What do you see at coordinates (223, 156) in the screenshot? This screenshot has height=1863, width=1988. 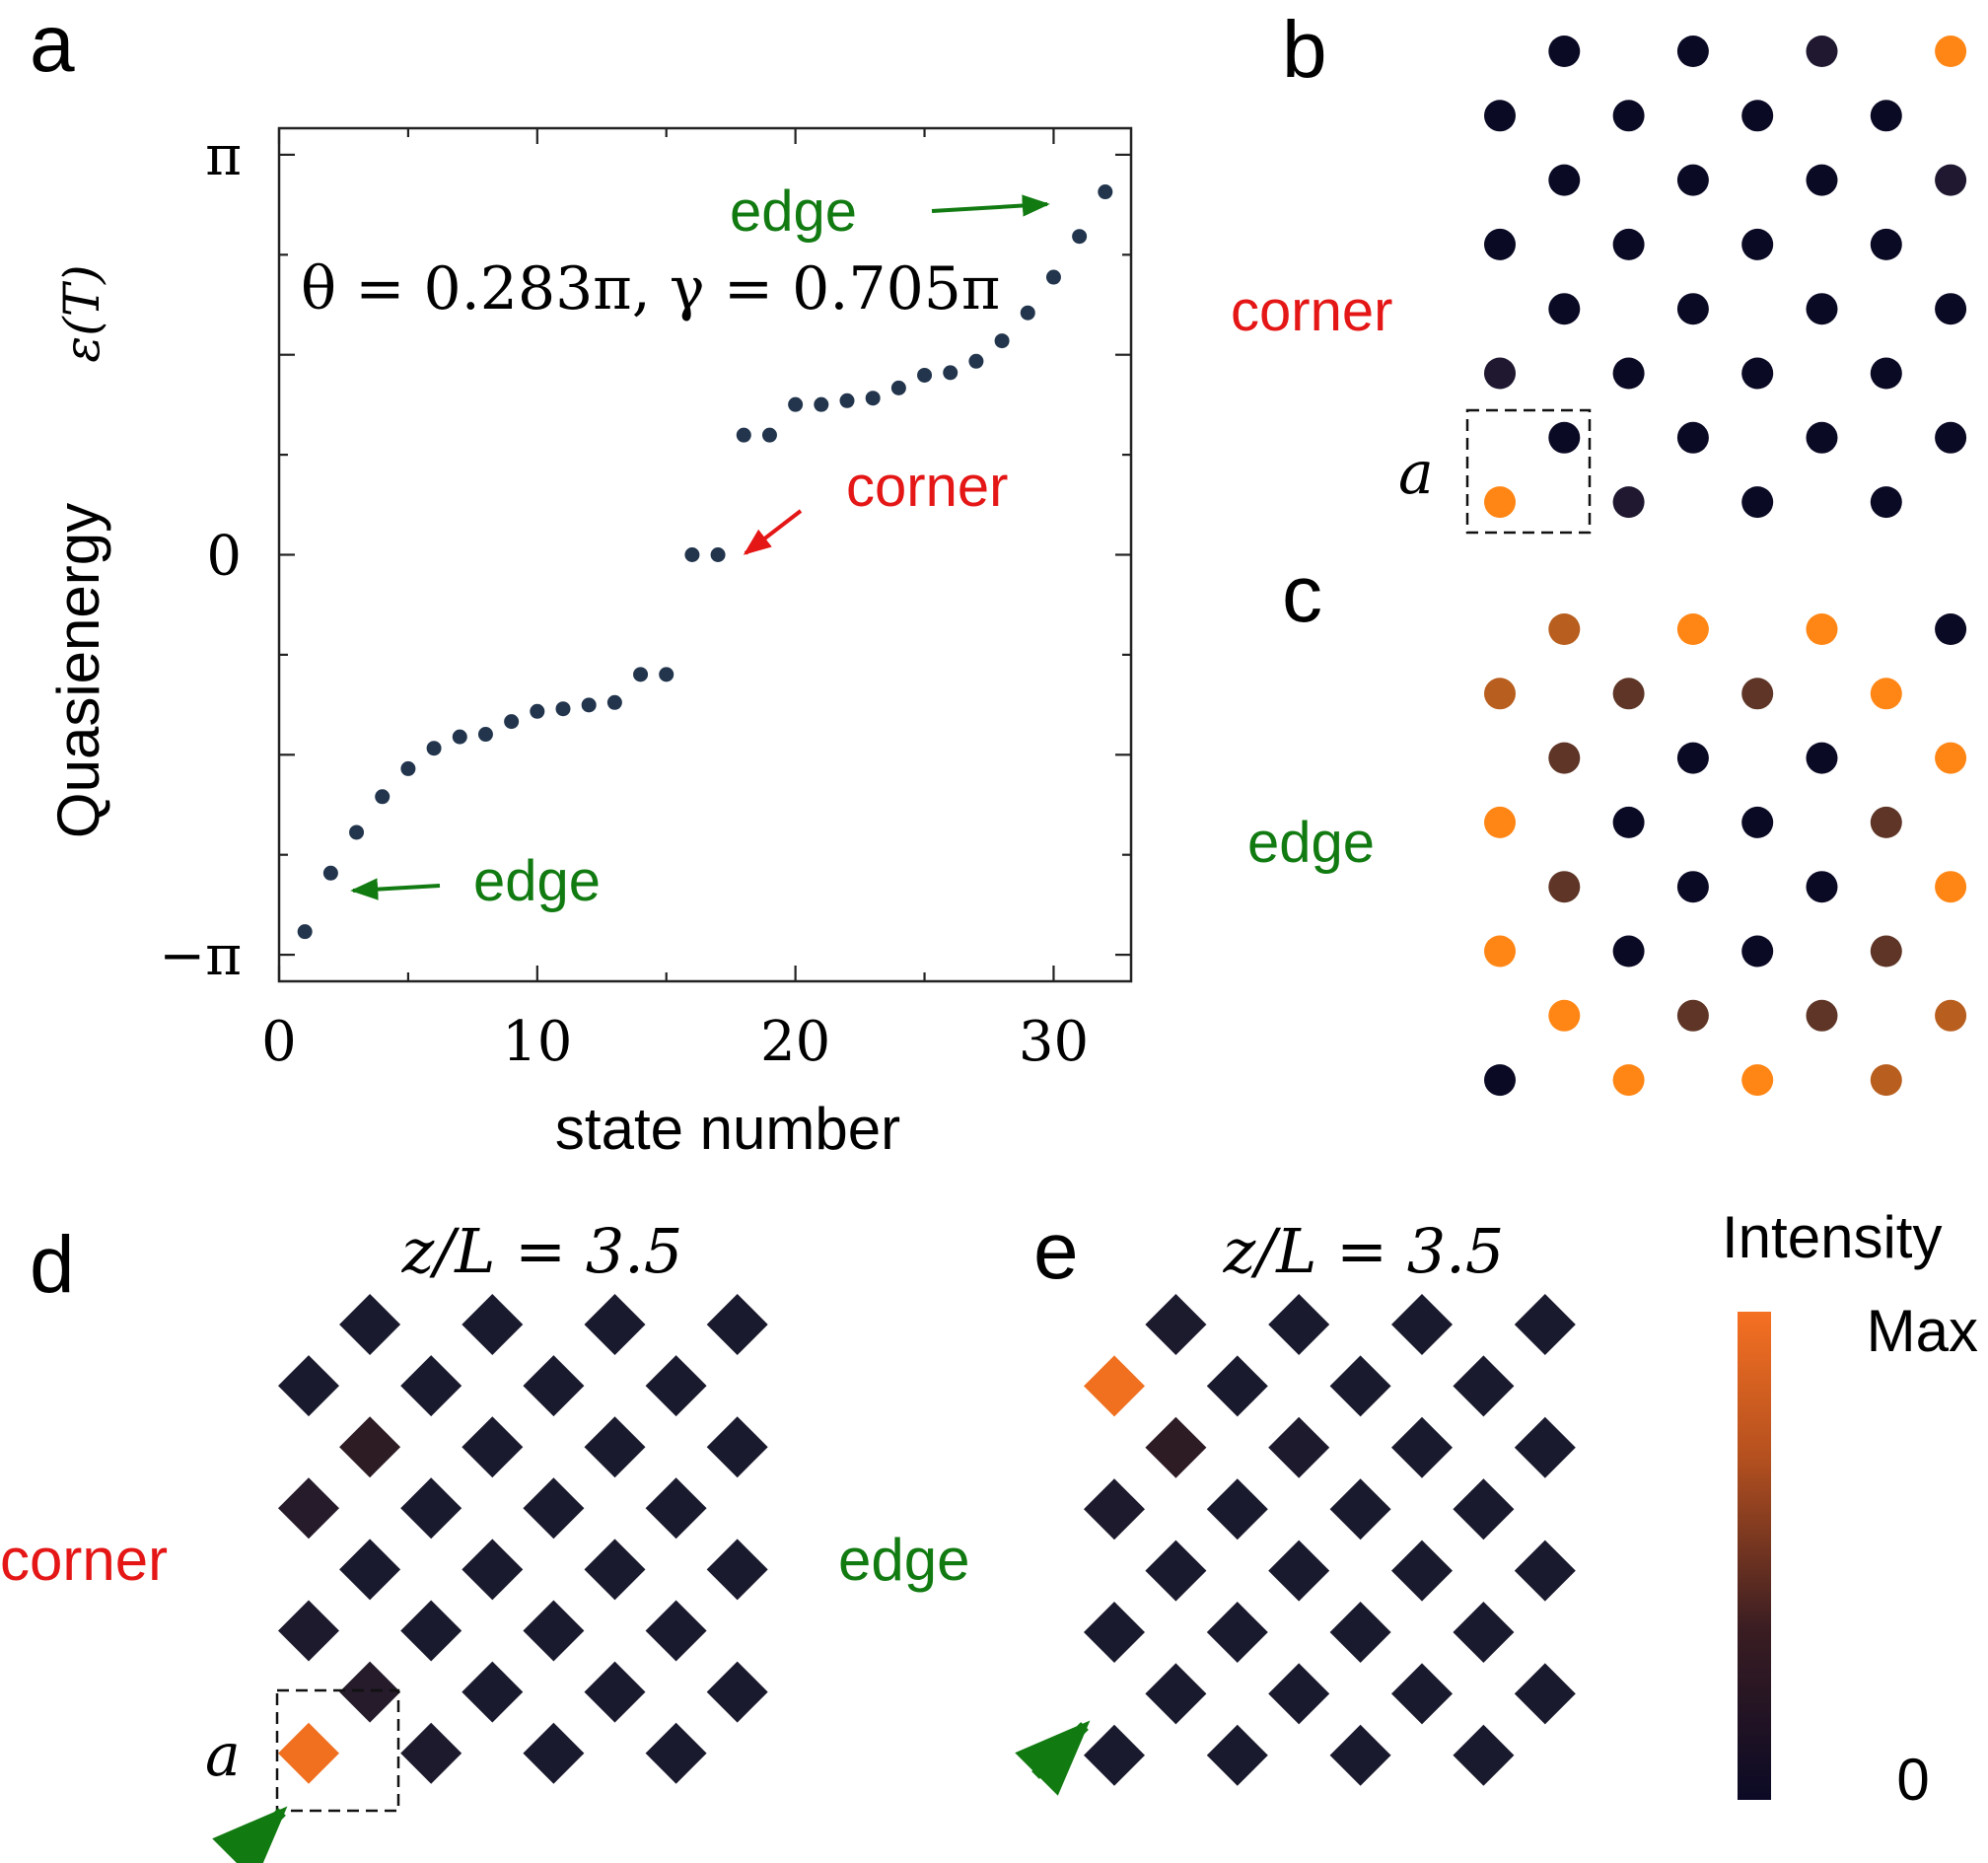 I see `y-tick-label: π` at bounding box center [223, 156].